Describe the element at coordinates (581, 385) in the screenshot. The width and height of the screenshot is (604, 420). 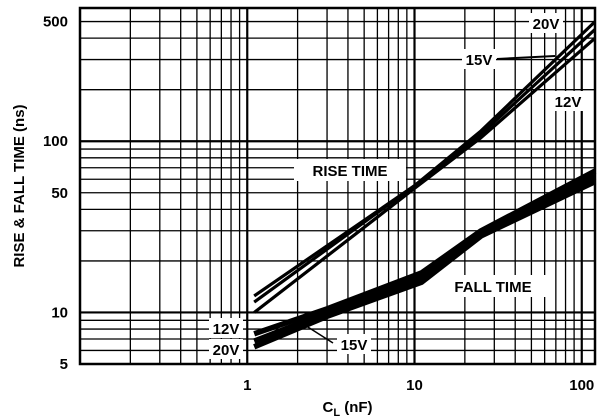
I see `x-tick-label: 100` at that location.